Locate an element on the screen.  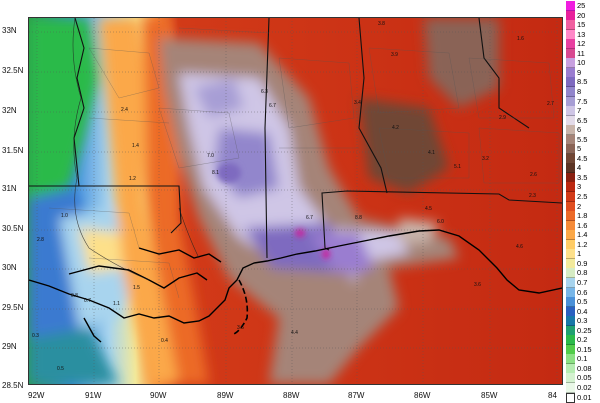
legend-entry: 5 is located at coordinates (583, 149).